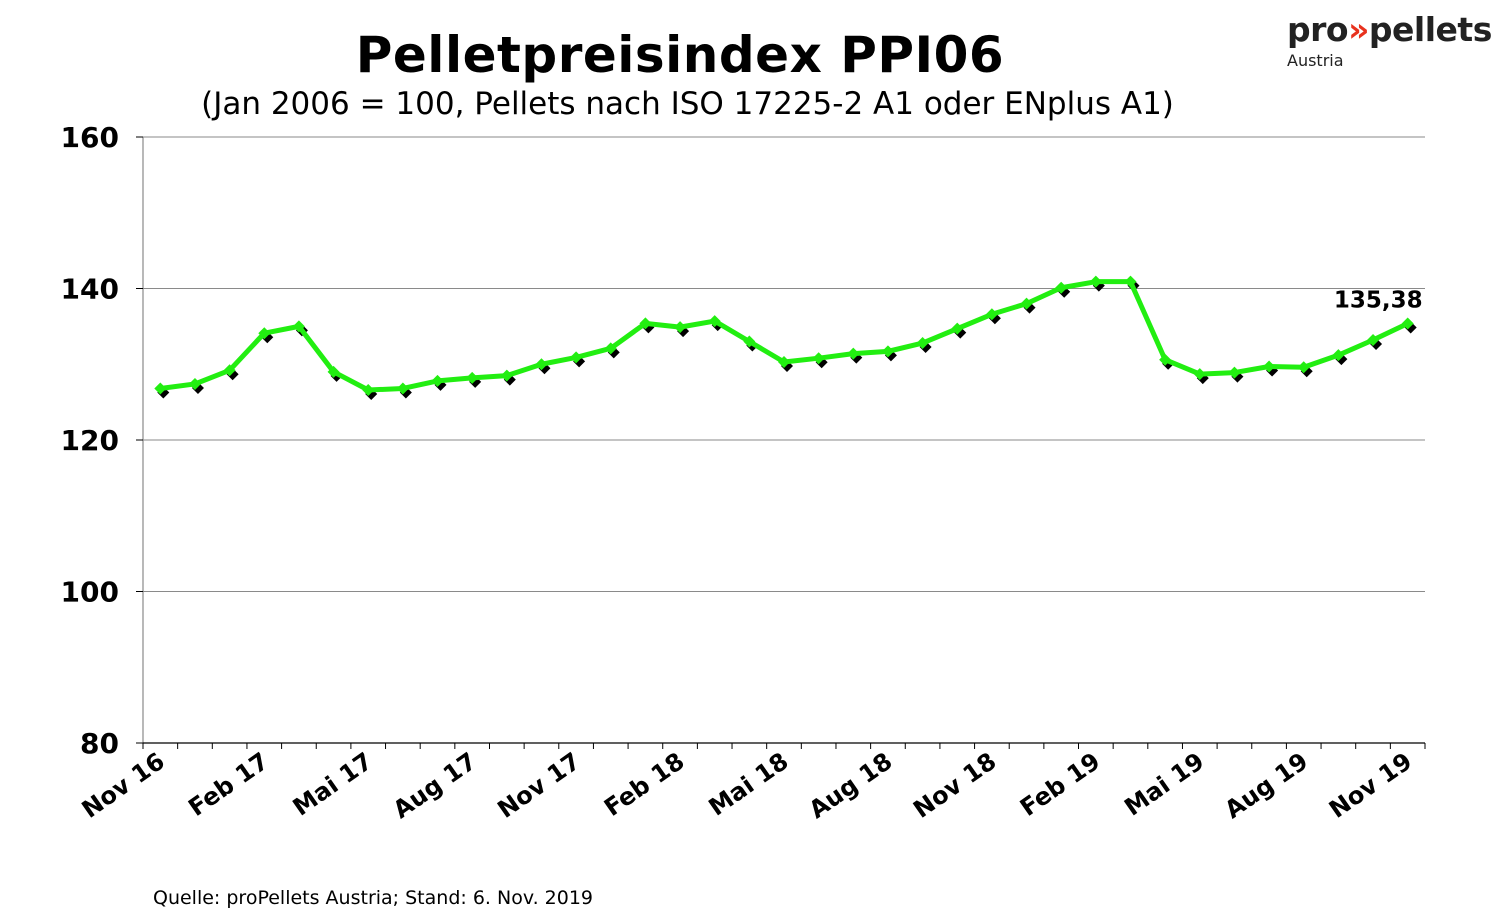 The width and height of the screenshot is (1510, 920). I want to click on series-shadow-markers, so click(787, 340).